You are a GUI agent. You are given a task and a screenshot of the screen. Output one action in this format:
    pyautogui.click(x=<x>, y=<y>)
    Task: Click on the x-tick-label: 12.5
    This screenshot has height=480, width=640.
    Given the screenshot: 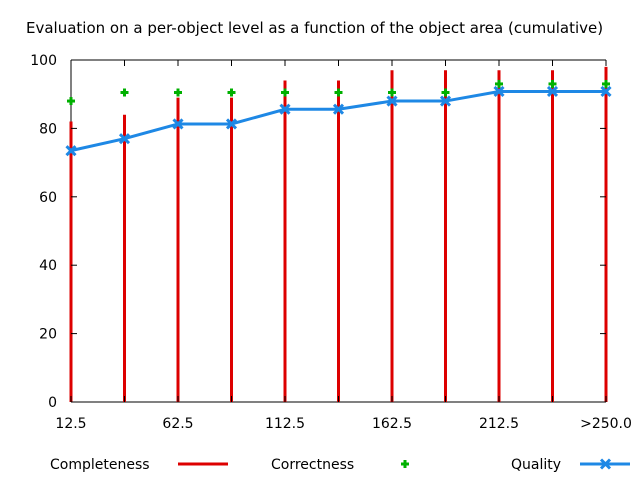 What is the action you would take?
    pyautogui.click(x=70, y=424)
    